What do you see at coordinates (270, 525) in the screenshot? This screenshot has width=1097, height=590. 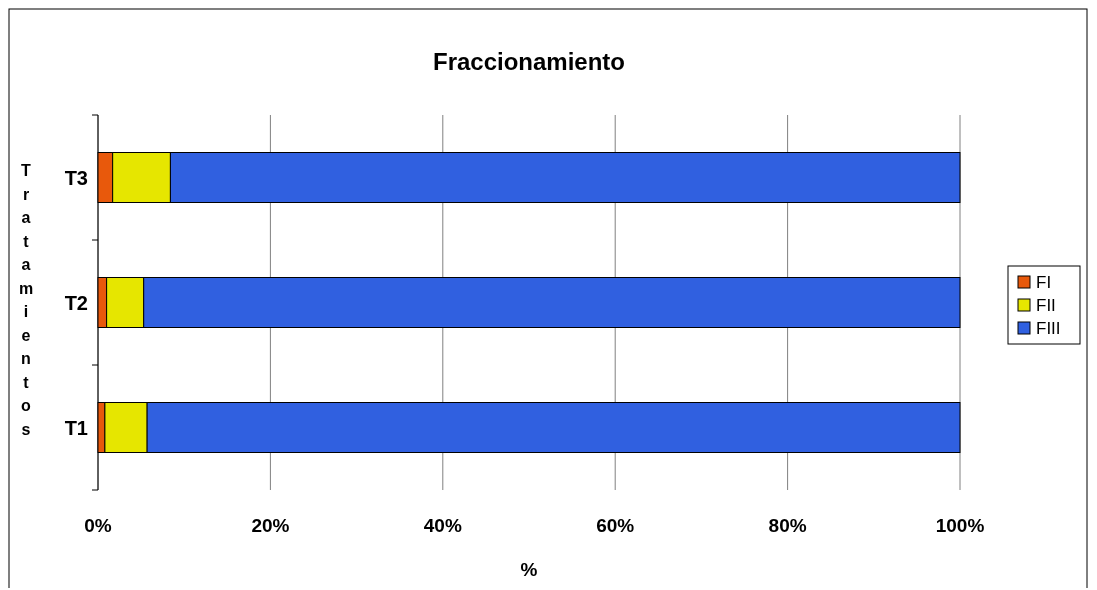 I see `x-tick-label: 20%` at bounding box center [270, 525].